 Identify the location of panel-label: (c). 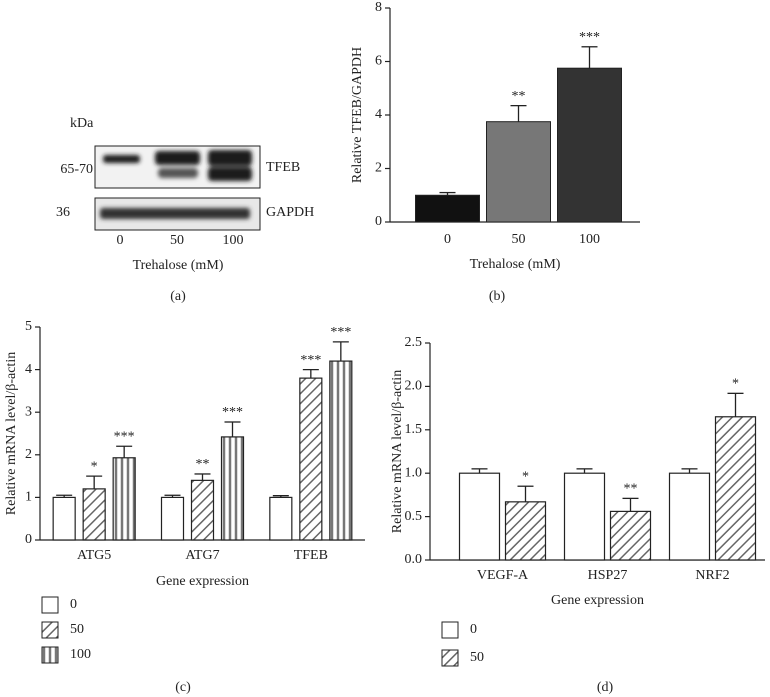
(183, 687).